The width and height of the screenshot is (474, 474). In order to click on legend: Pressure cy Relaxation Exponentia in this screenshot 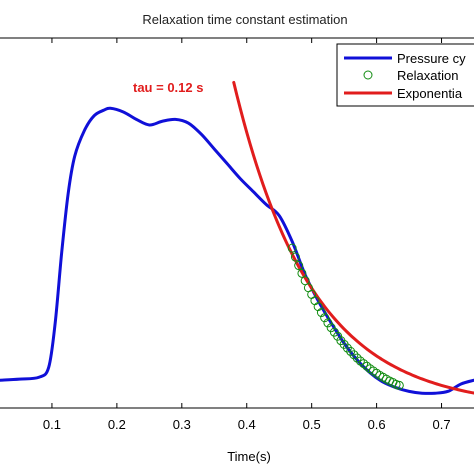, I will do `click(405, 75)`.